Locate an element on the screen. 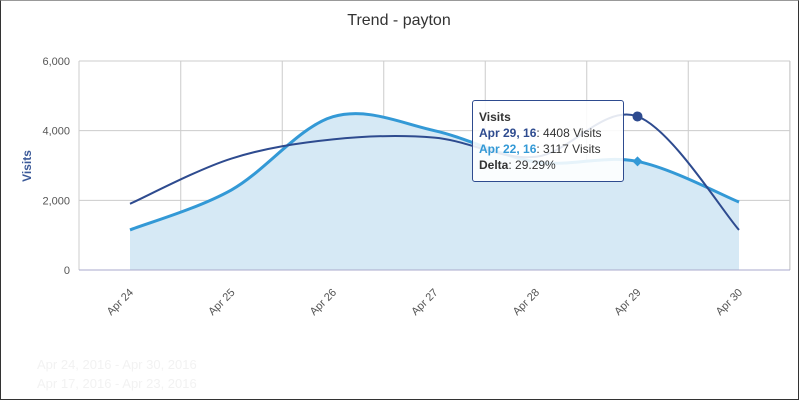 The width and height of the screenshot is (799, 400). x-tick-label: Apr 27 is located at coordinates (424, 302).